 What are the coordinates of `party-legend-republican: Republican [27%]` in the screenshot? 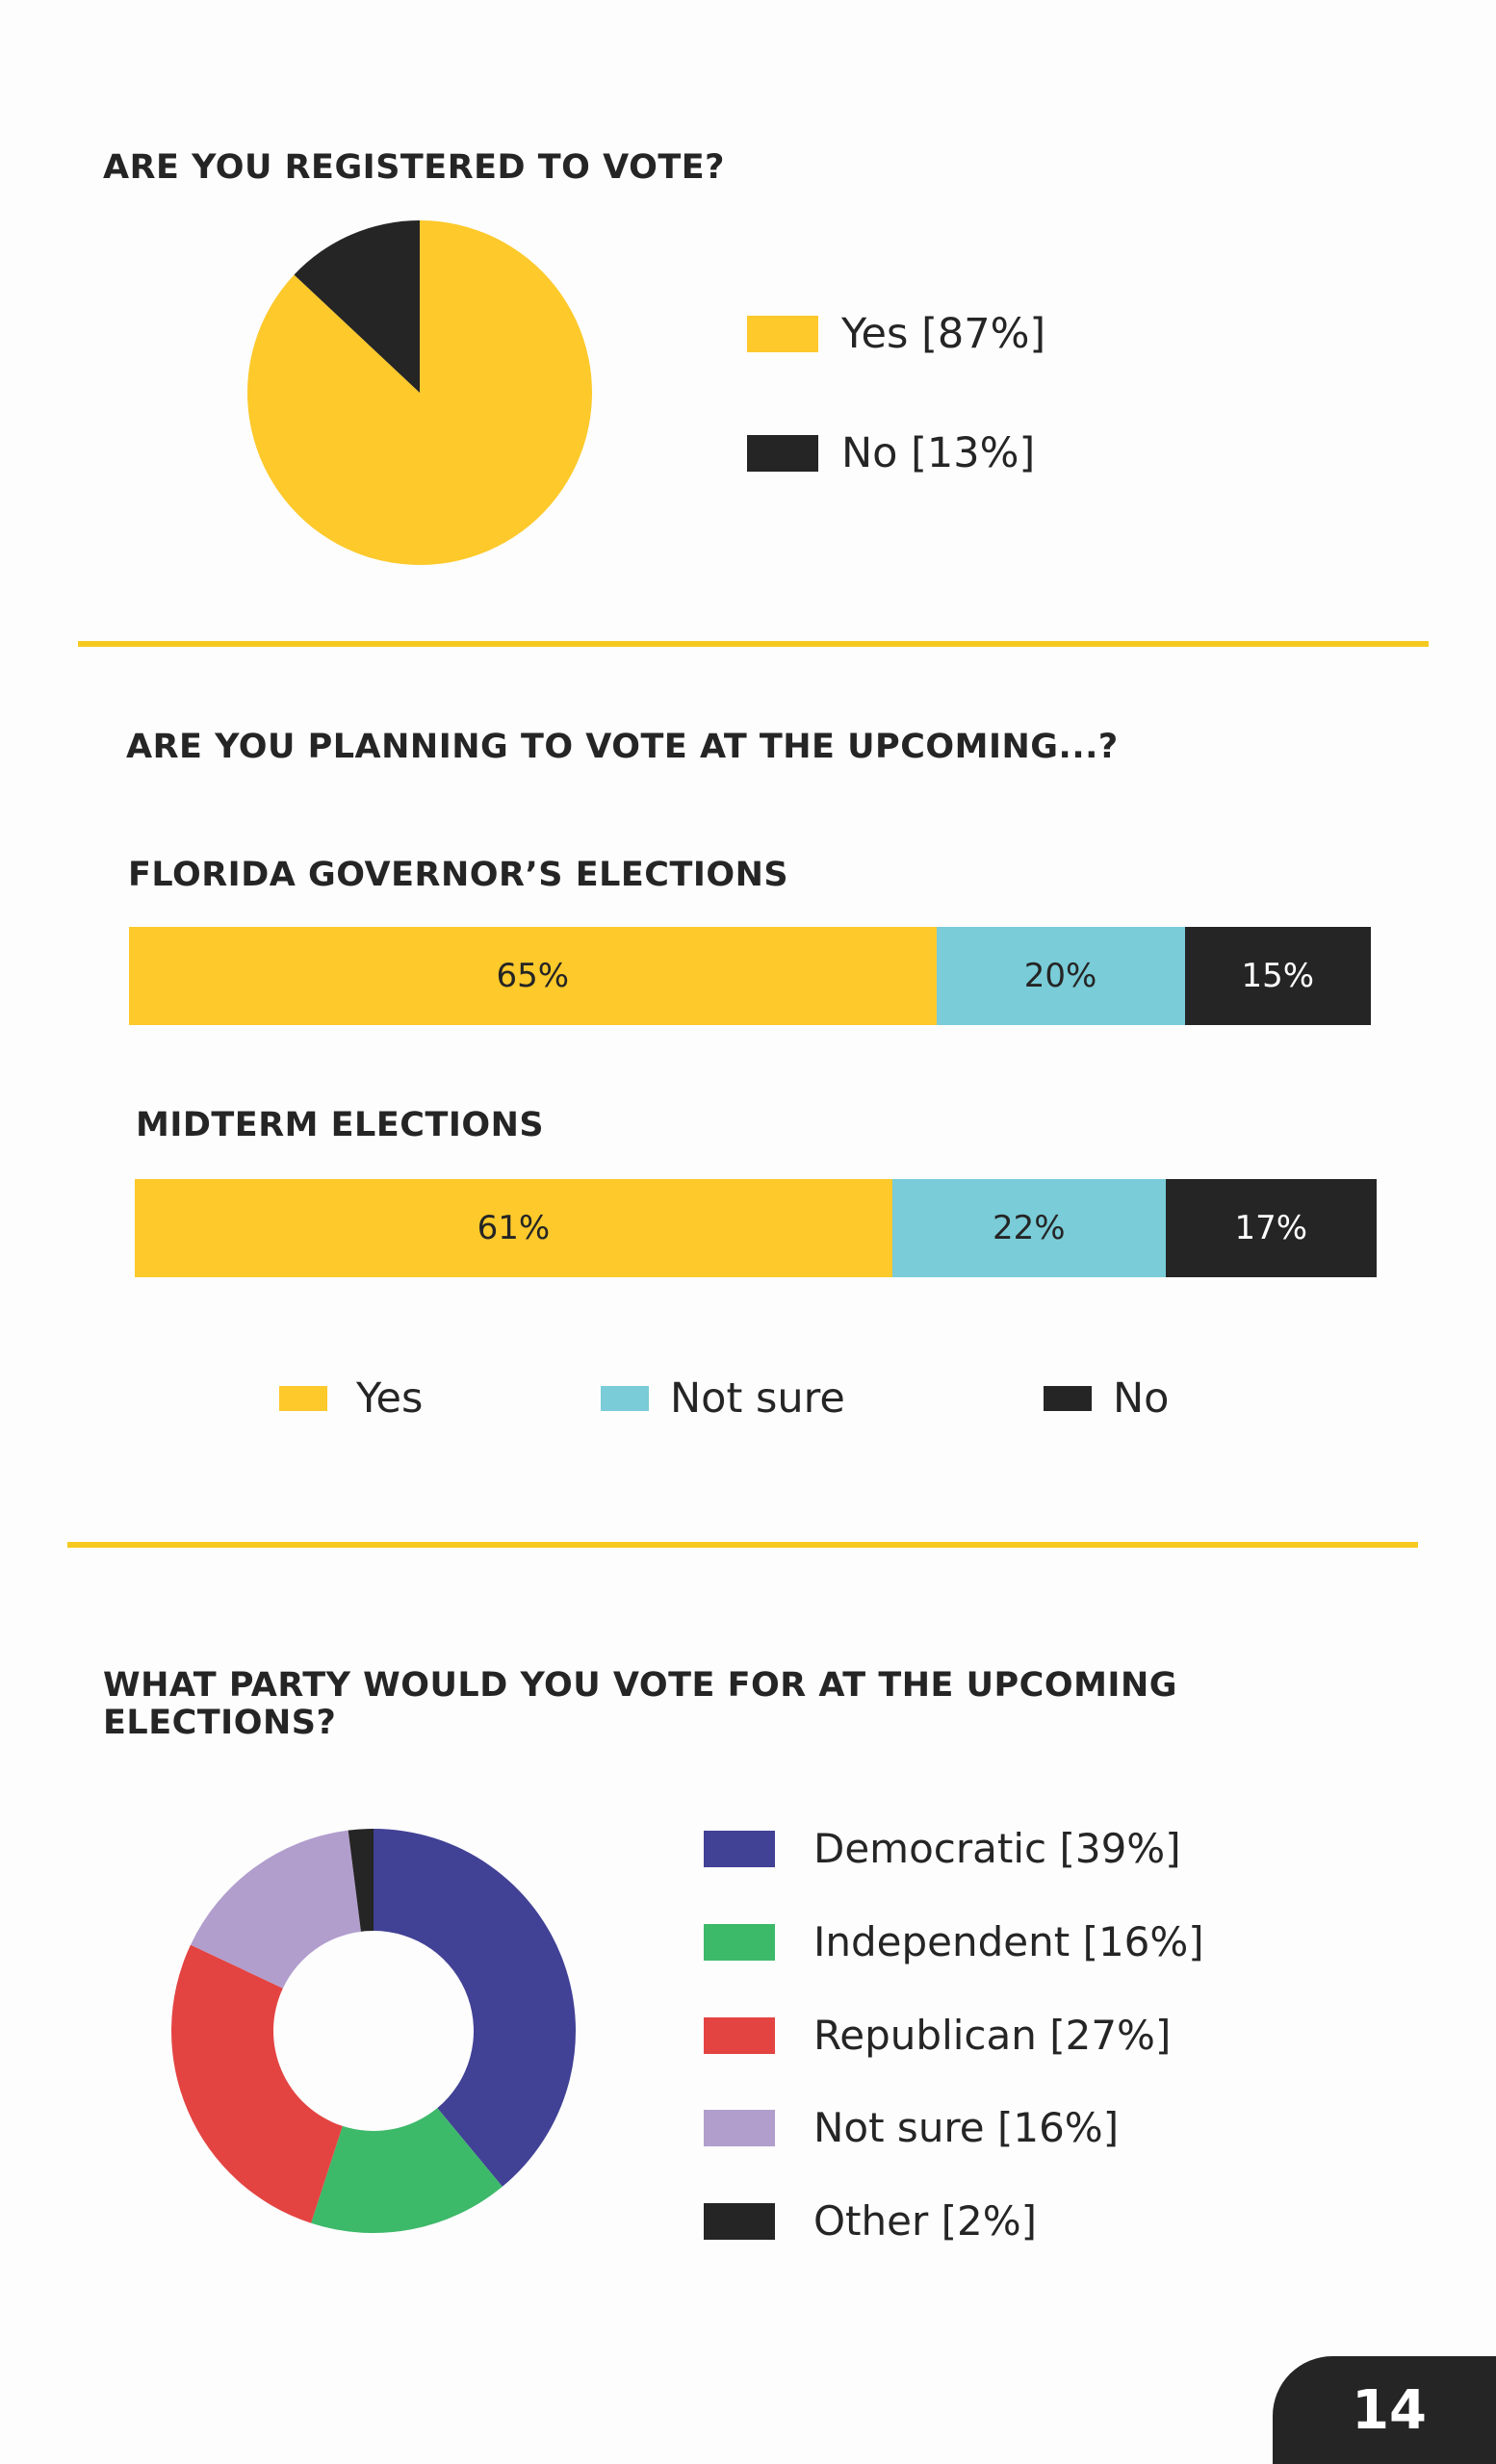 It's located at (937, 2035).